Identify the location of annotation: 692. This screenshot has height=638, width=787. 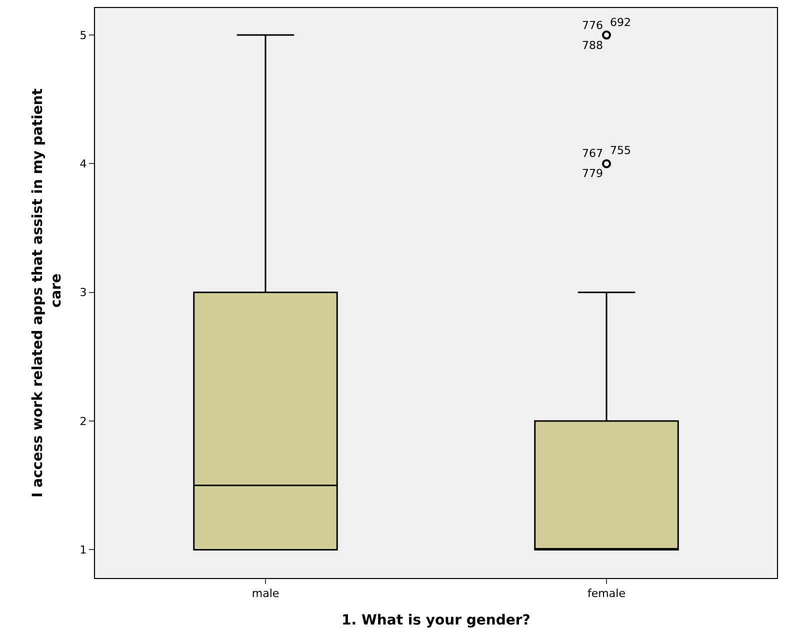
(620, 22).